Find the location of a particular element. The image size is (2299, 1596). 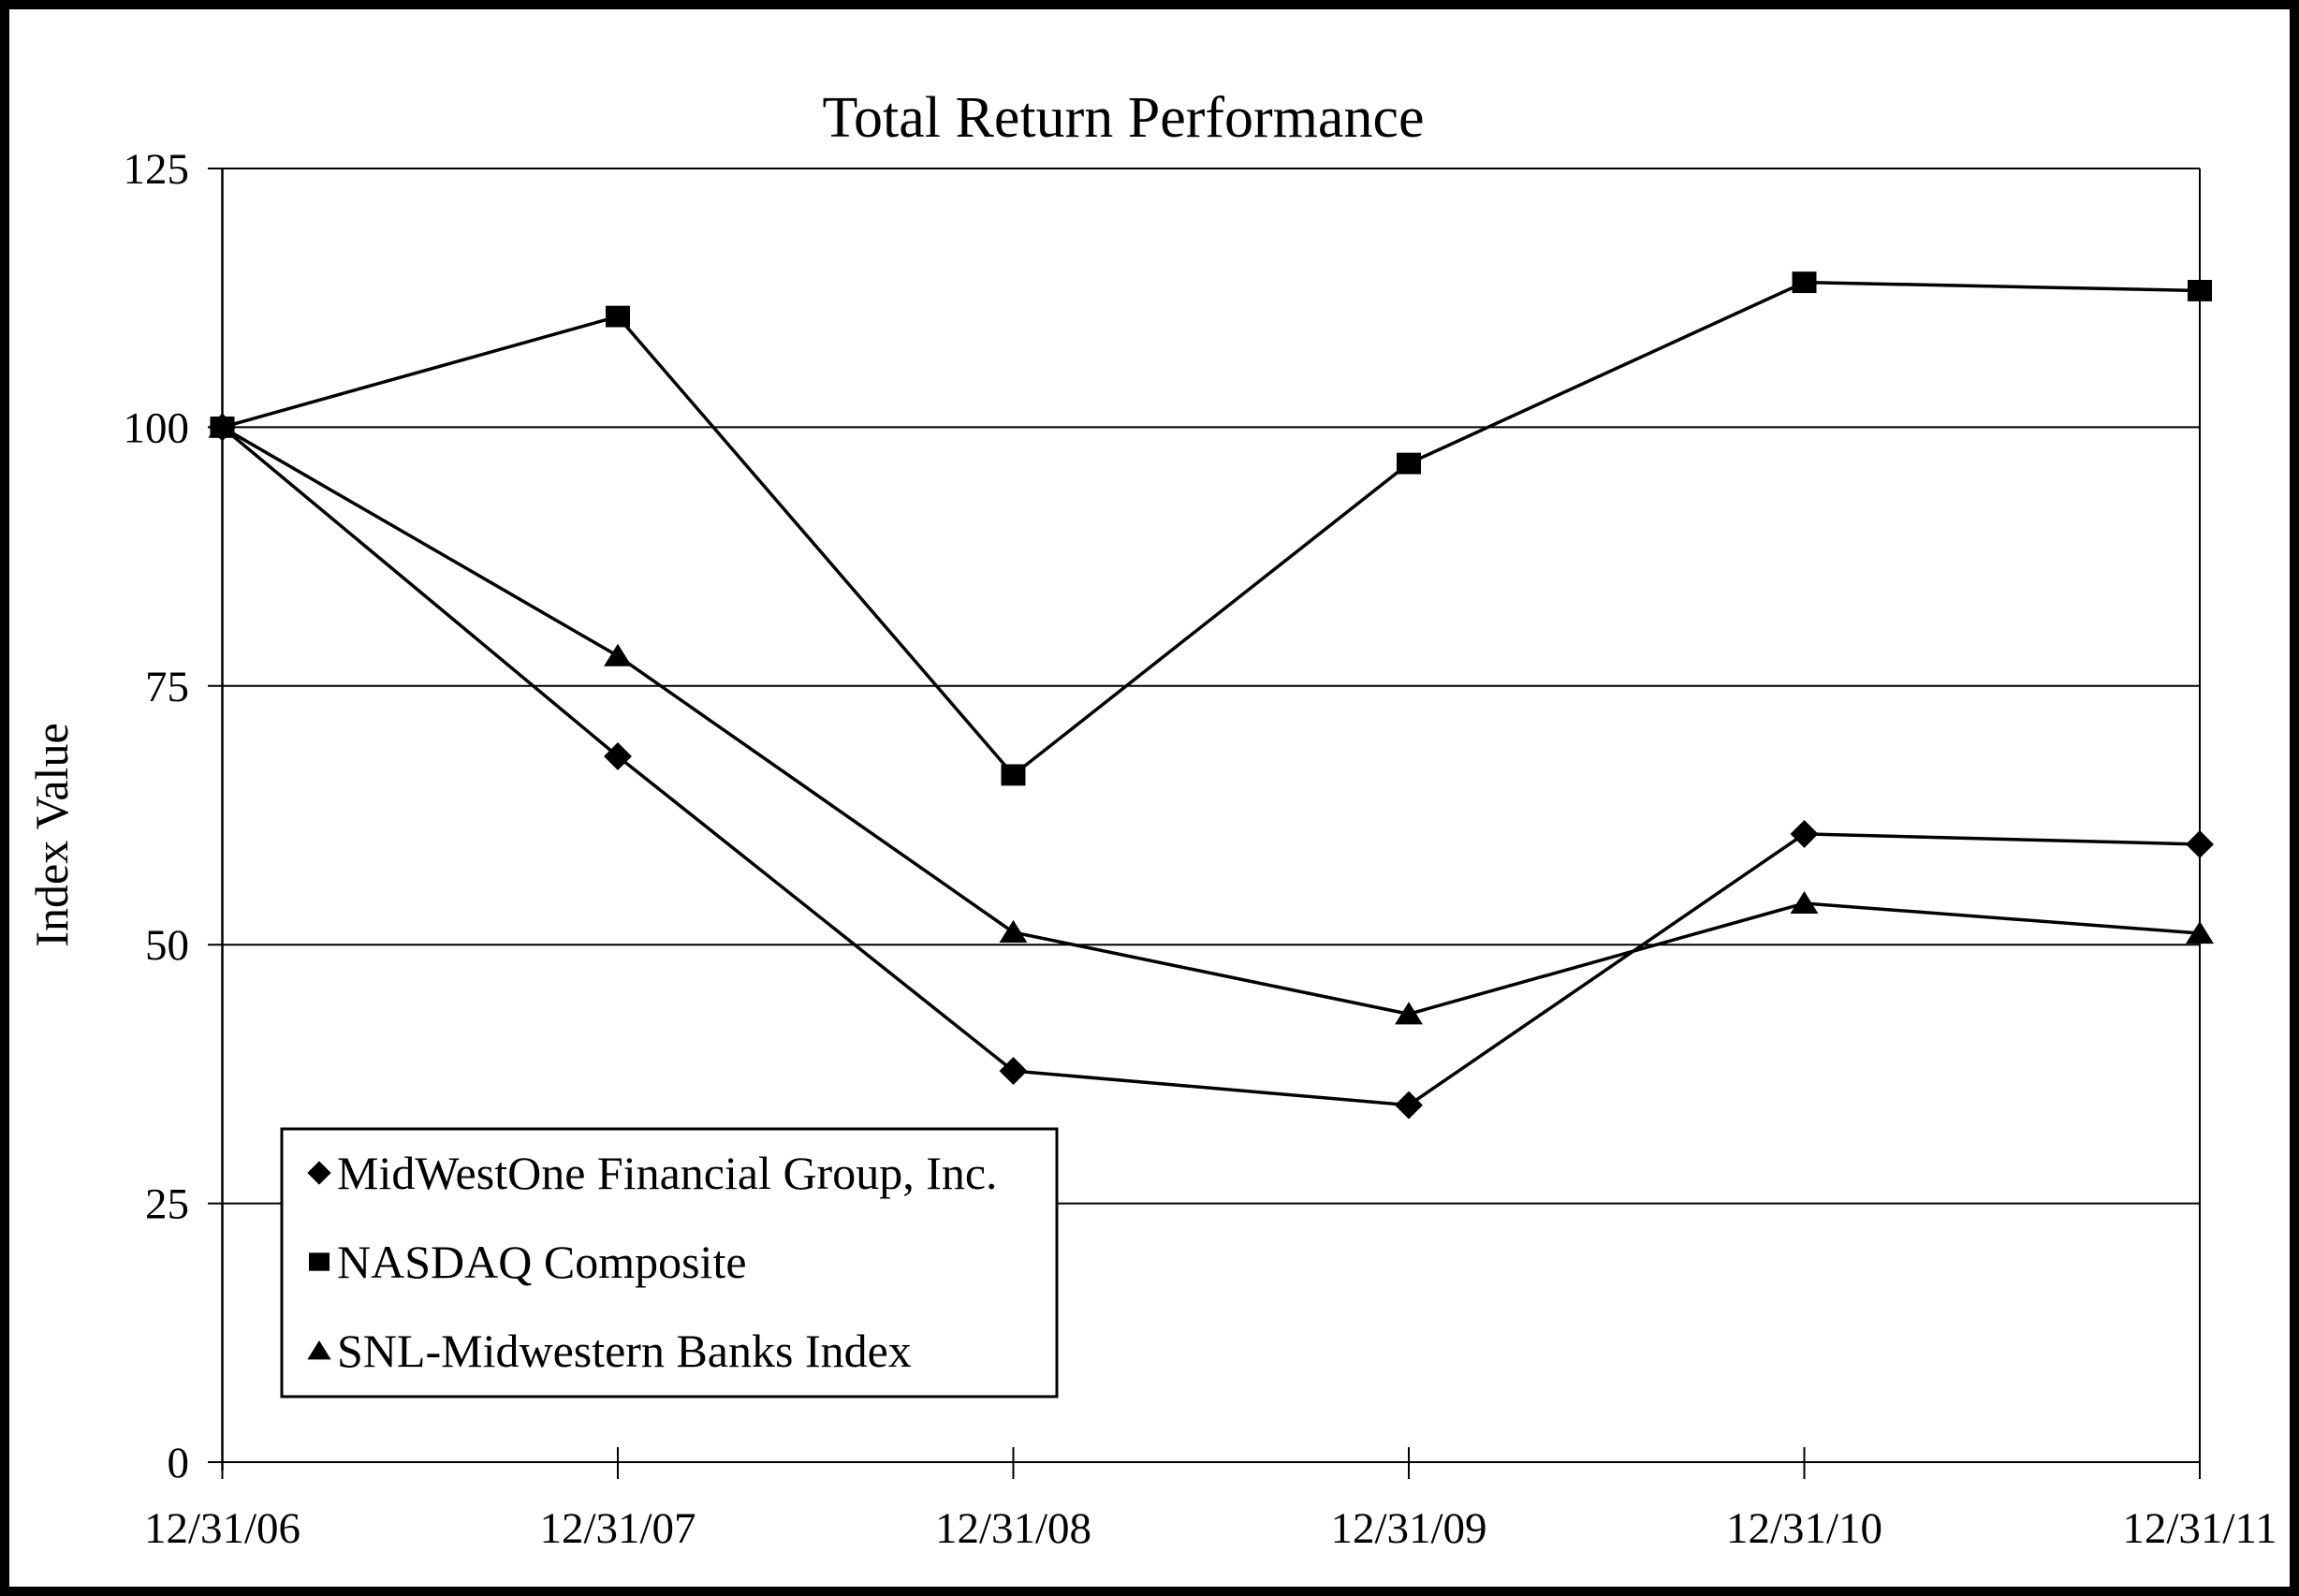

y-tick-label-25: 25 is located at coordinates (167, 1204).